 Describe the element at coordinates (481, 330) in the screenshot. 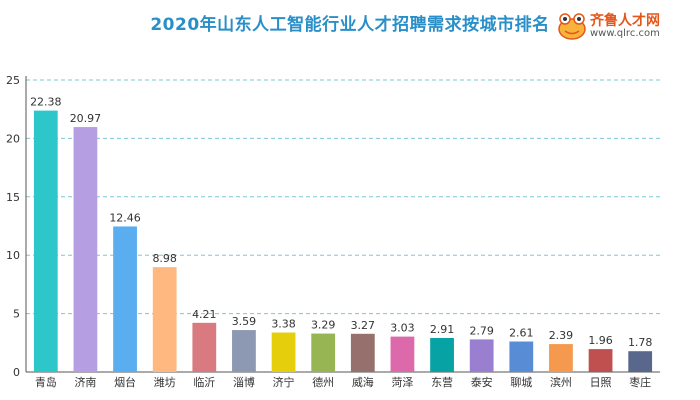

I see `data-label: 2.79` at that location.